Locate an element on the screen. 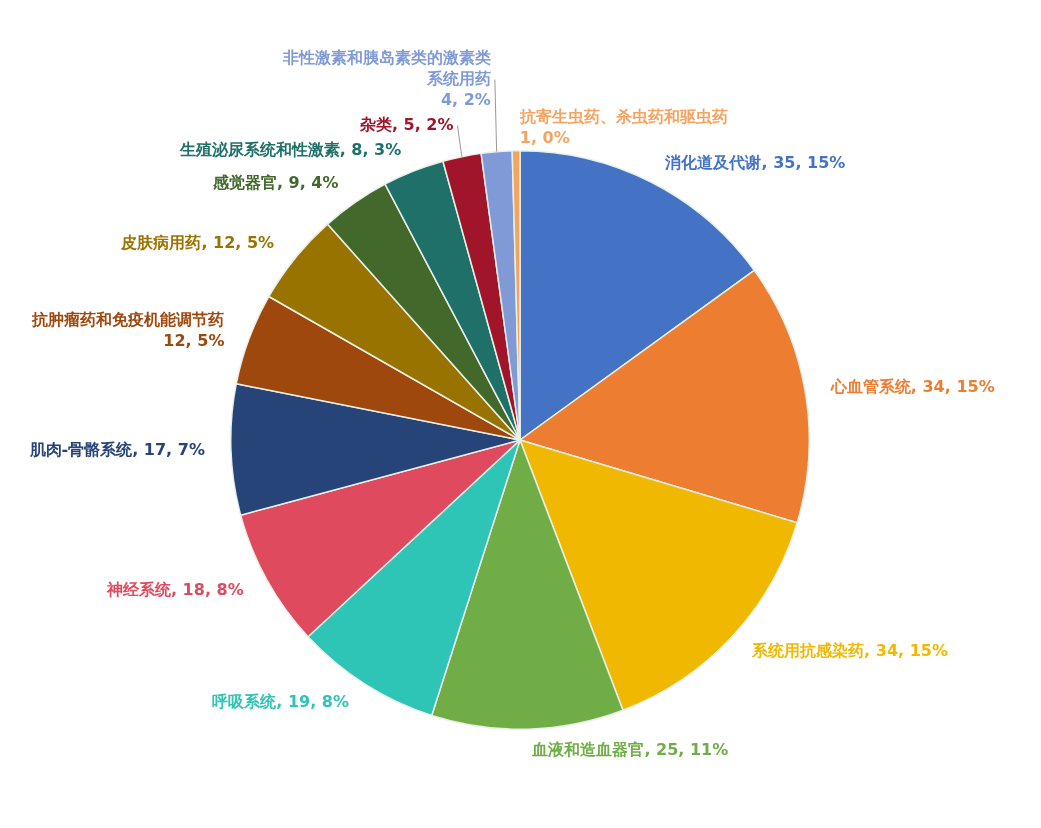 The height and width of the screenshot is (828, 1041). slice-label: 血液和造血器官, 25, 11% is located at coordinates (630, 750).